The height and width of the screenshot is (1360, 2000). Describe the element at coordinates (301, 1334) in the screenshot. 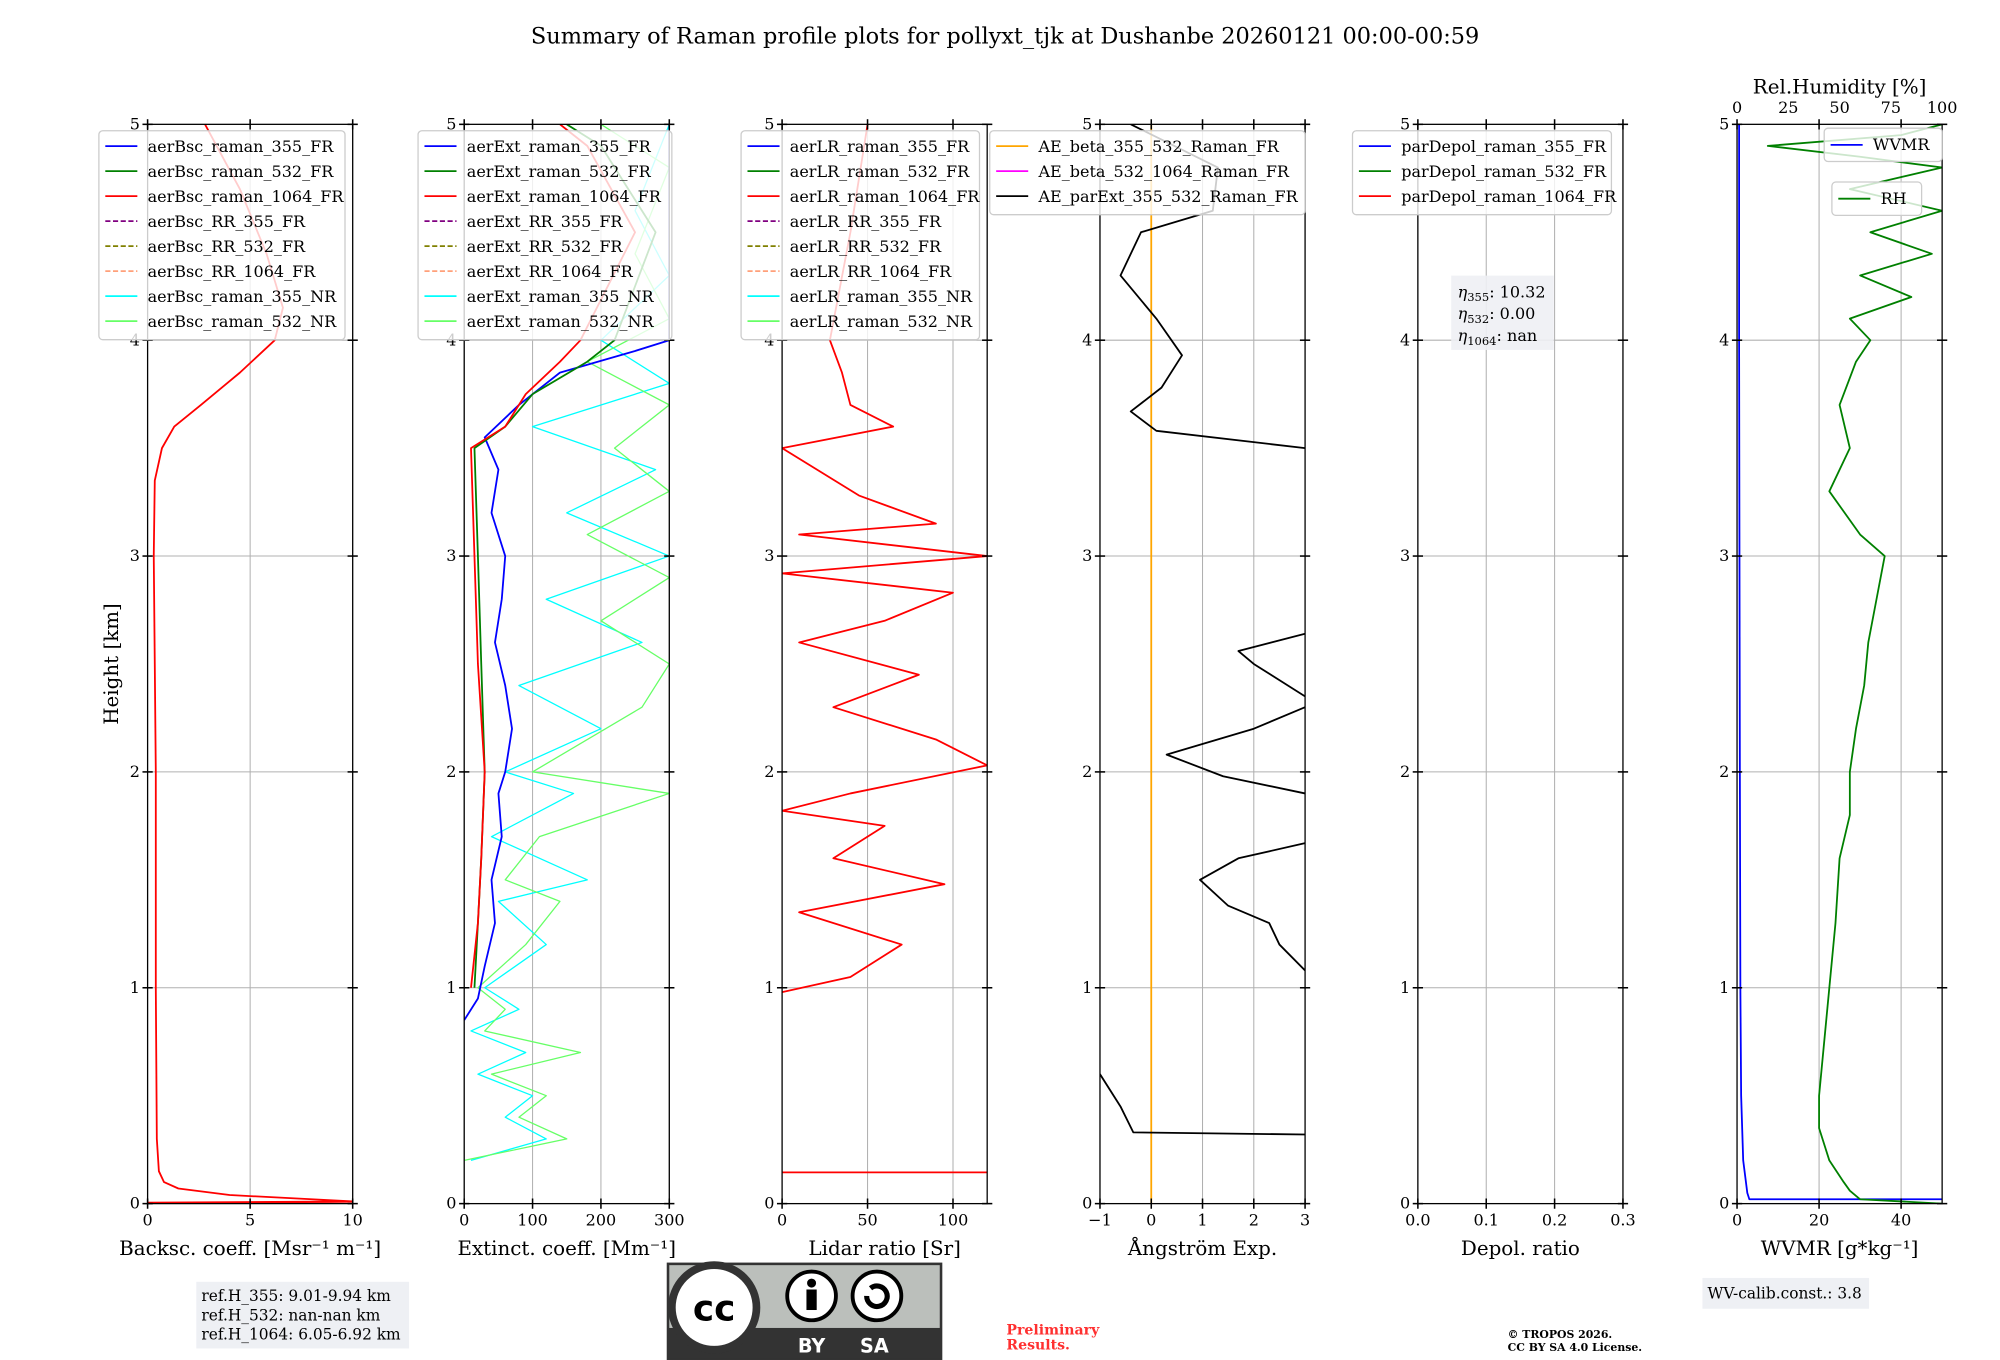

I see `refh-1064: ref.H_1064: 6.05-6.92 km` at that location.